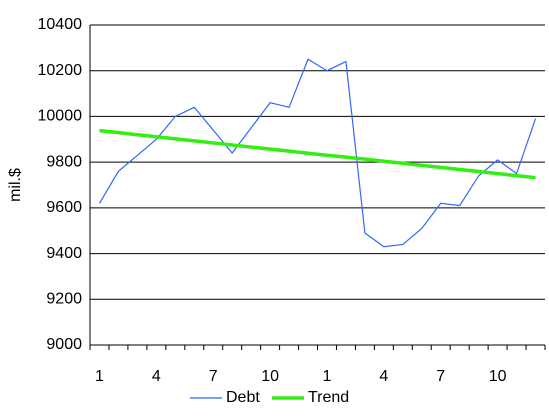 Image resolution: width=549 pixels, height=416 pixels. Describe the element at coordinates (64, 253) in the screenshot. I see `y-tick-label: 9400` at that location.